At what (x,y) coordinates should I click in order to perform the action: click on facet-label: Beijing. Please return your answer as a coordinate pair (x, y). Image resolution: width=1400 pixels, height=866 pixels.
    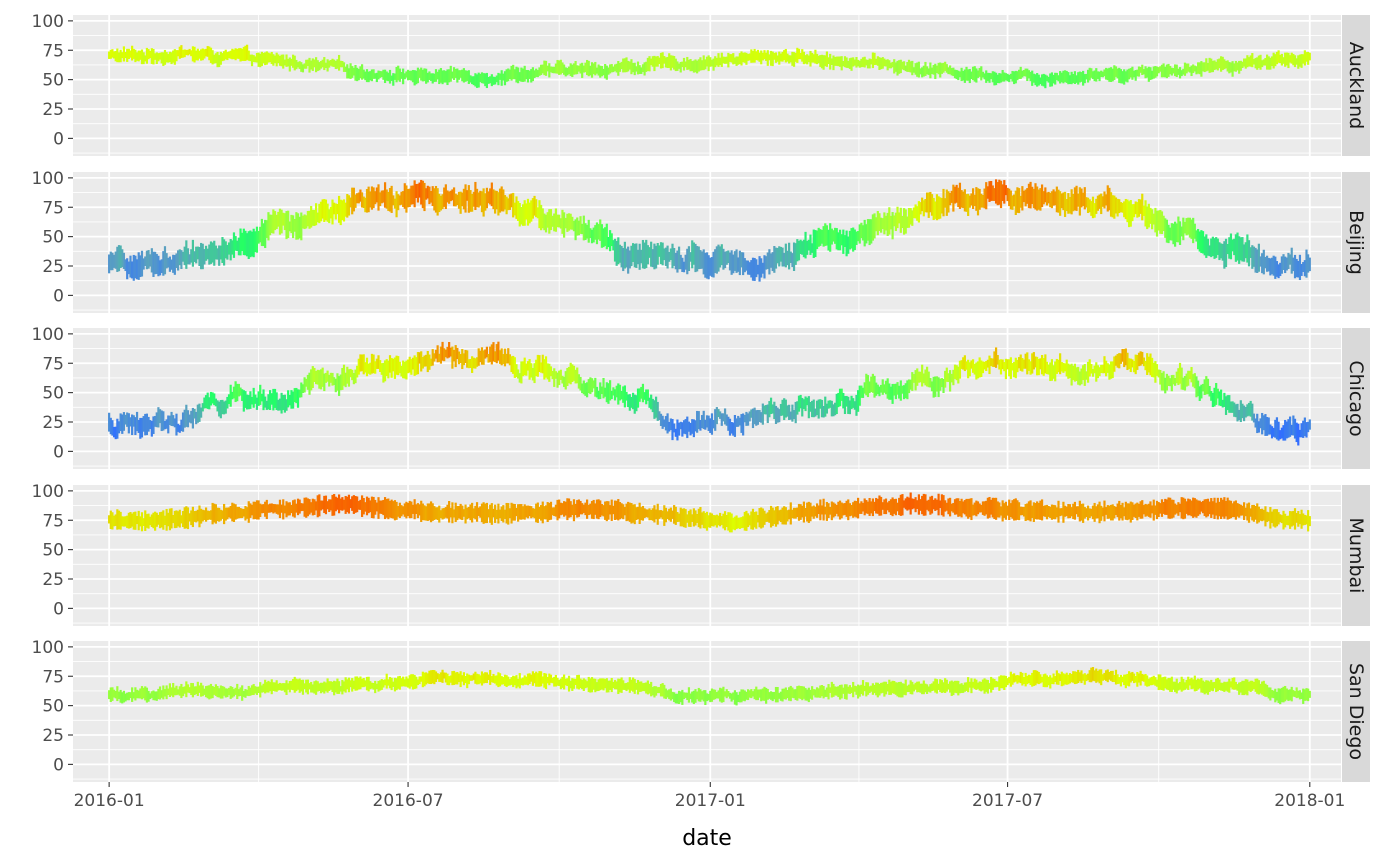
    Looking at the image, I should click on (1356, 242).